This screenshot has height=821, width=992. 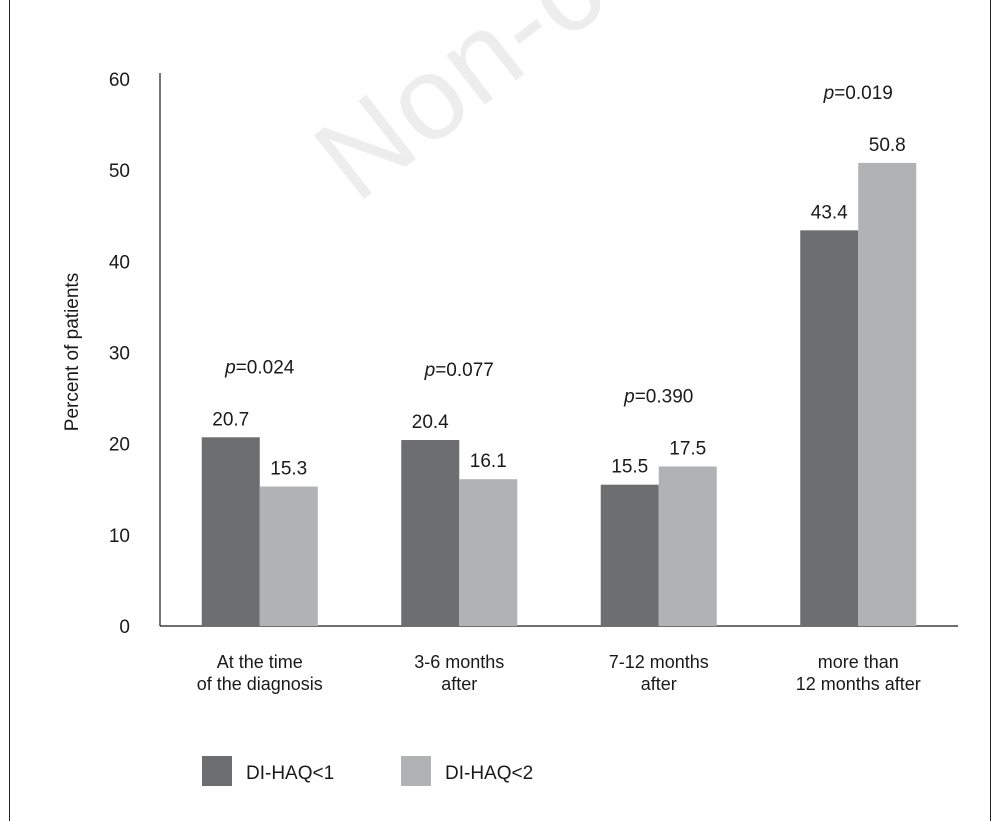 I want to click on p-value-label: p=0.019, so click(x=858, y=93).